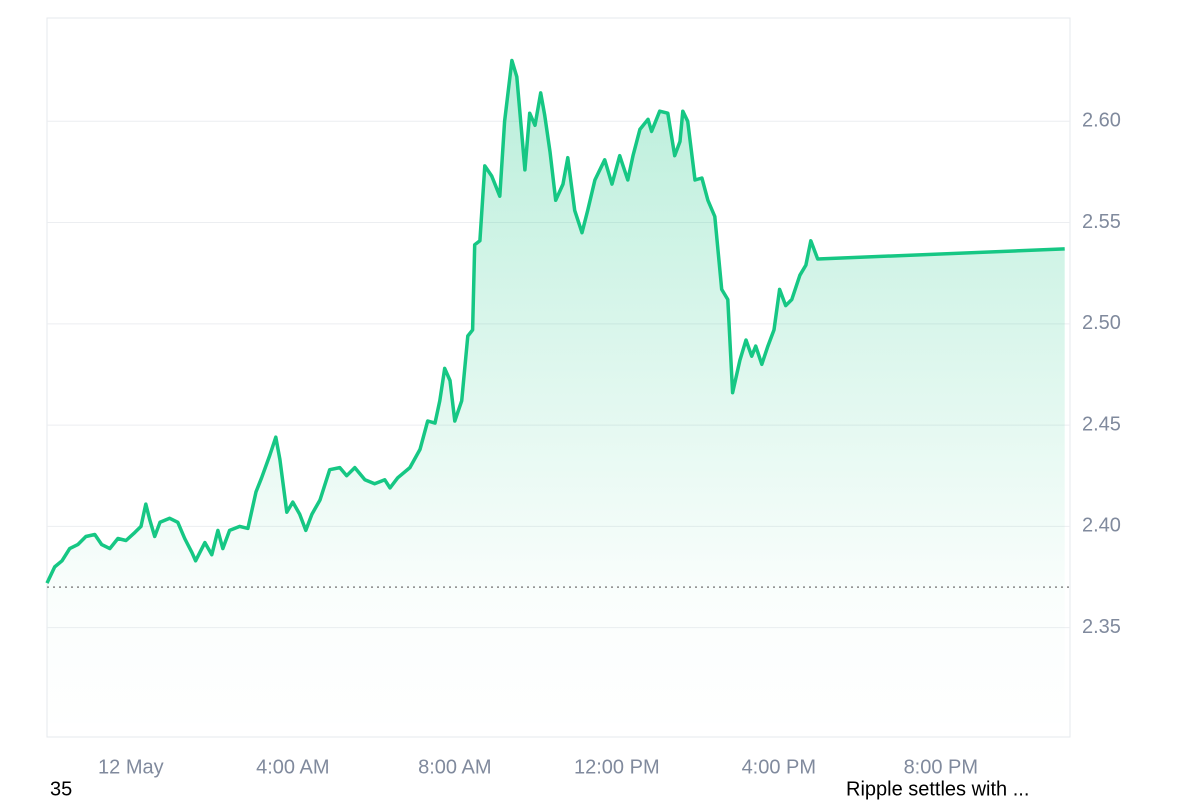 The height and width of the screenshot is (800, 1200). What do you see at coordinates (61, 789) in the screenshot?
I see `footer-left: 35` at bounding box center [61, 789].